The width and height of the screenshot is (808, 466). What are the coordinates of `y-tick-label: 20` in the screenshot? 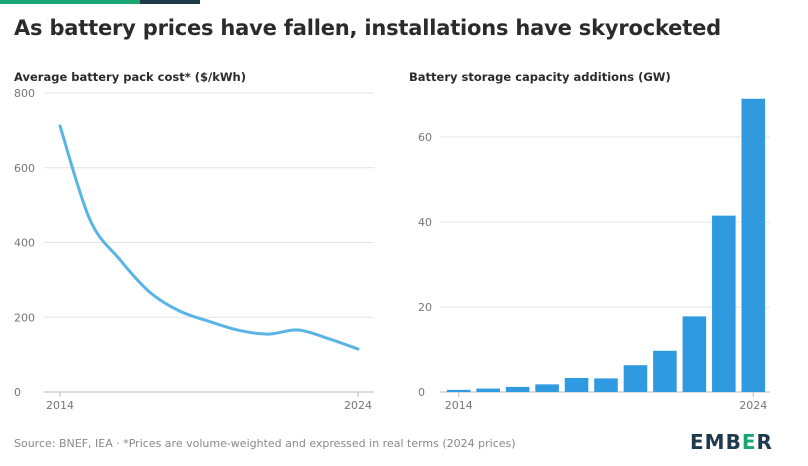 It's located at (425, 307).